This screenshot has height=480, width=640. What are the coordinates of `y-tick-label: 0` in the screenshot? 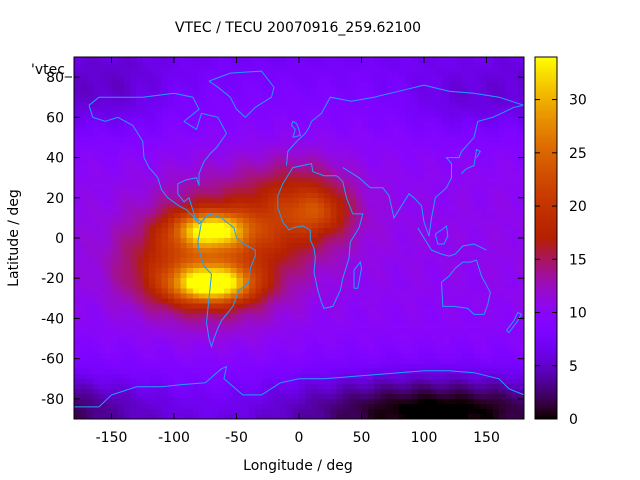 It's located at (59, 239).